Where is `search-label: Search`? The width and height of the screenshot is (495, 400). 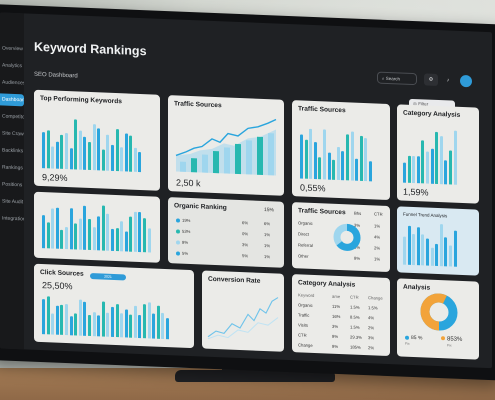 search-label: Search is located at coordinates (393, 78).